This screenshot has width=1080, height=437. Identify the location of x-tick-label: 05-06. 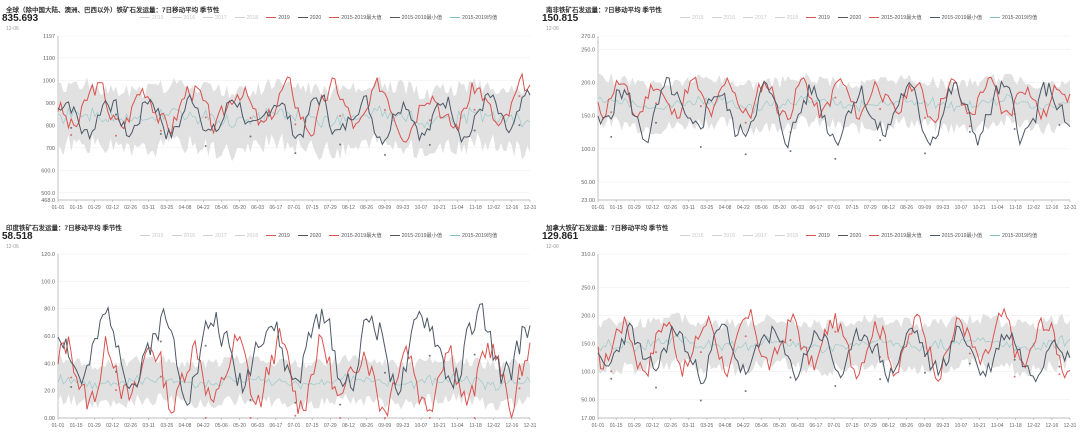
(761, 426).